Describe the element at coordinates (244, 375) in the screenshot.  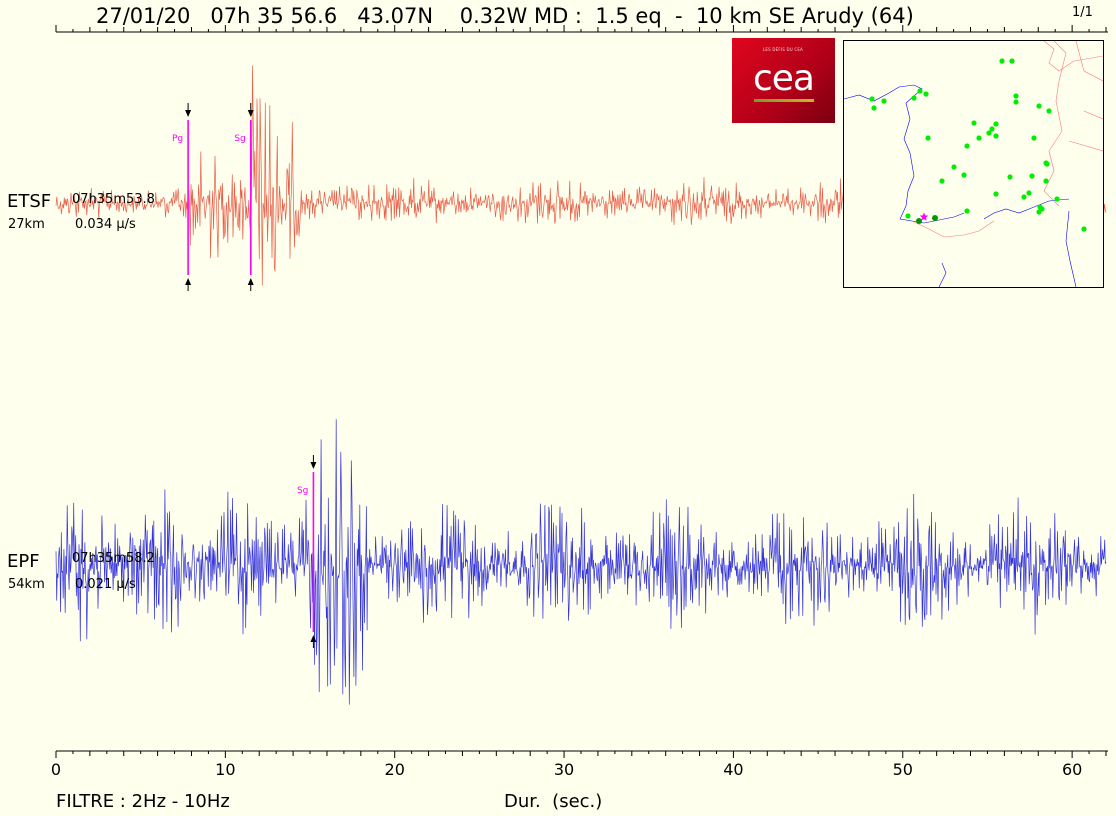
I see `phase-picks: Pg Sg Sg` at that location.